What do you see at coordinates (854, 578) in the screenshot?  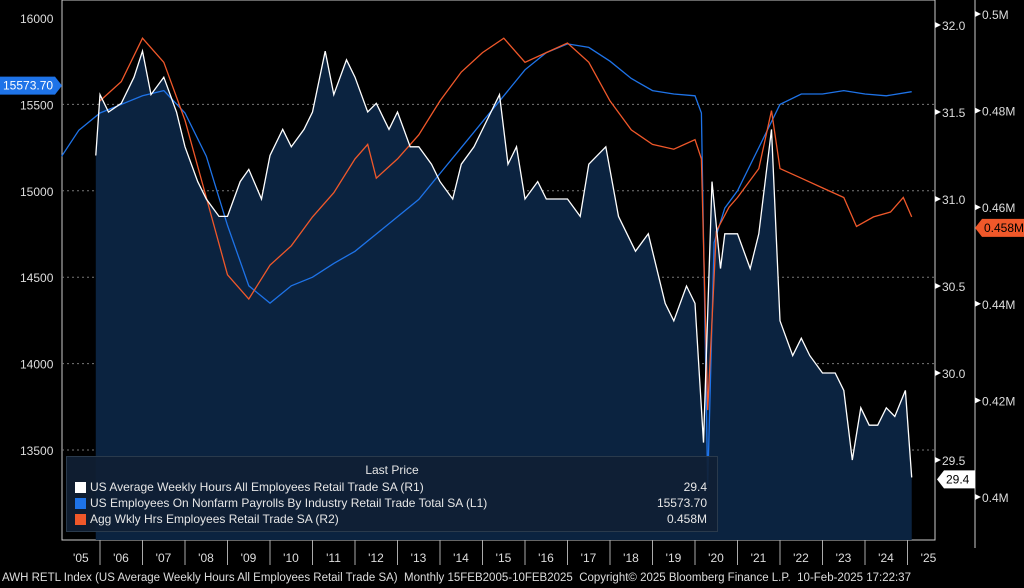 I see `footer-timestamp: 10-Feb-2025 17:22:37` at bounding box center [854, 578].